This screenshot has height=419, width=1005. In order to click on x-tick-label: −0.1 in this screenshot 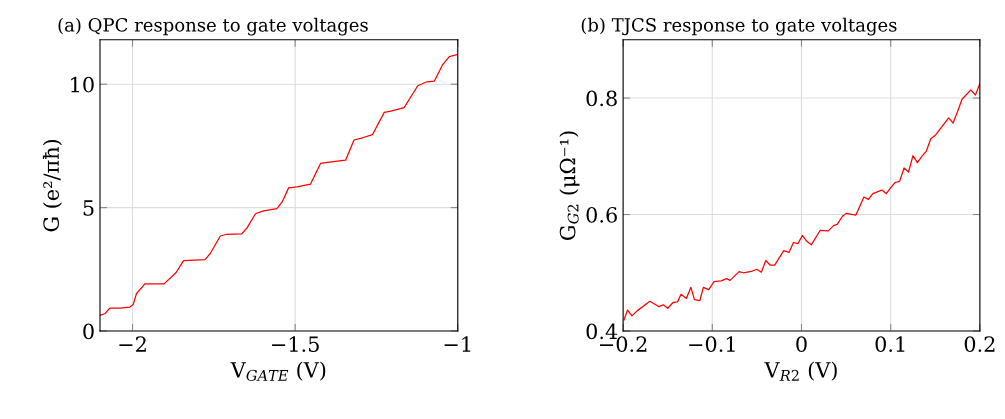, I will do `click(712, 344)`.